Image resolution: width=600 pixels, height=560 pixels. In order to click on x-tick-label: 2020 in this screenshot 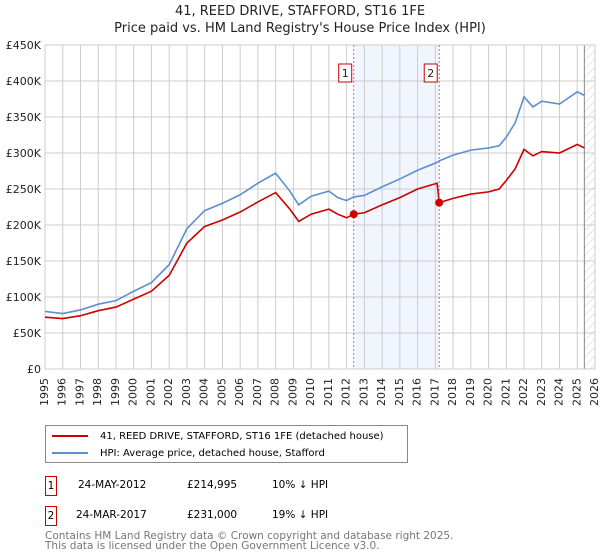, I will do `click(488, 392)`.